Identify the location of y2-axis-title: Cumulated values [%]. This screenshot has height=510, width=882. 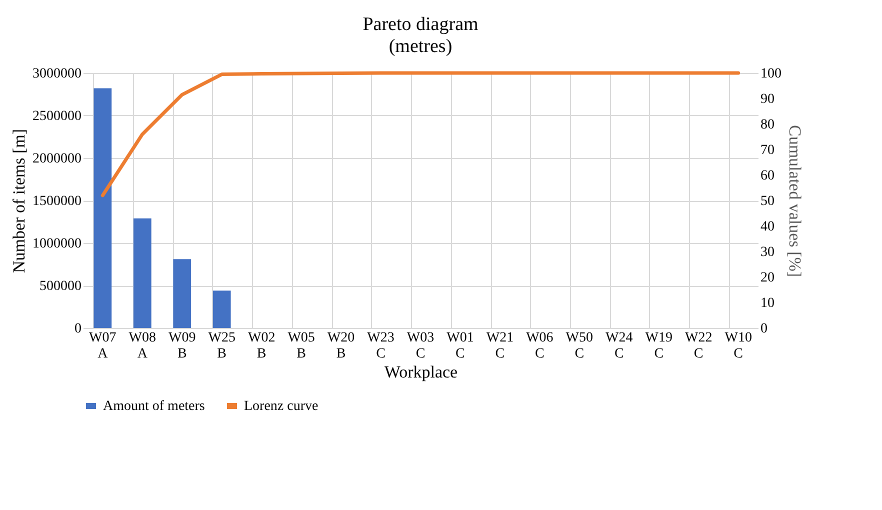
(795, 201).